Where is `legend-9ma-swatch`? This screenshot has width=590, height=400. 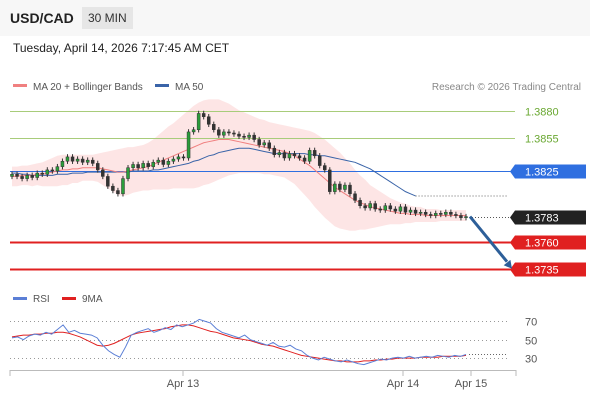 legend-9ma-swatch is located at coordinates (69, 298).